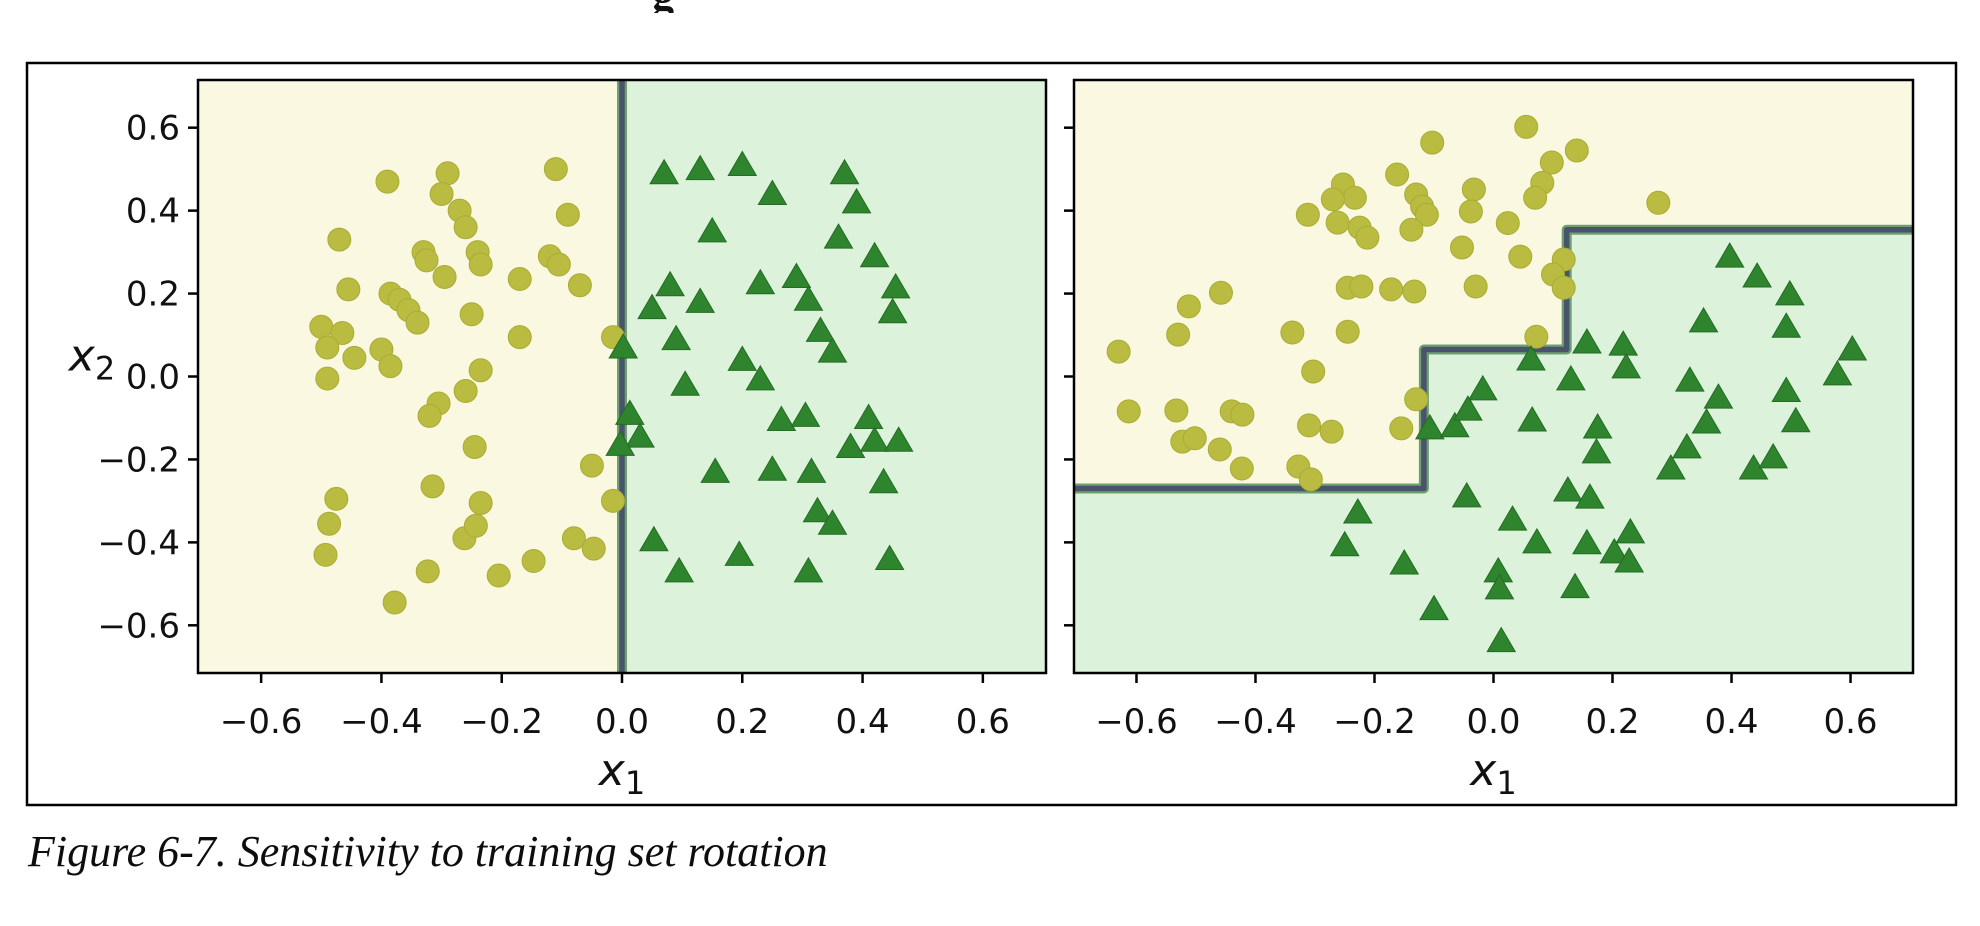  What do you see at coordinates (410, 376) in the screenshot?
I see `region-class-a` at bounding box center [410, 376].